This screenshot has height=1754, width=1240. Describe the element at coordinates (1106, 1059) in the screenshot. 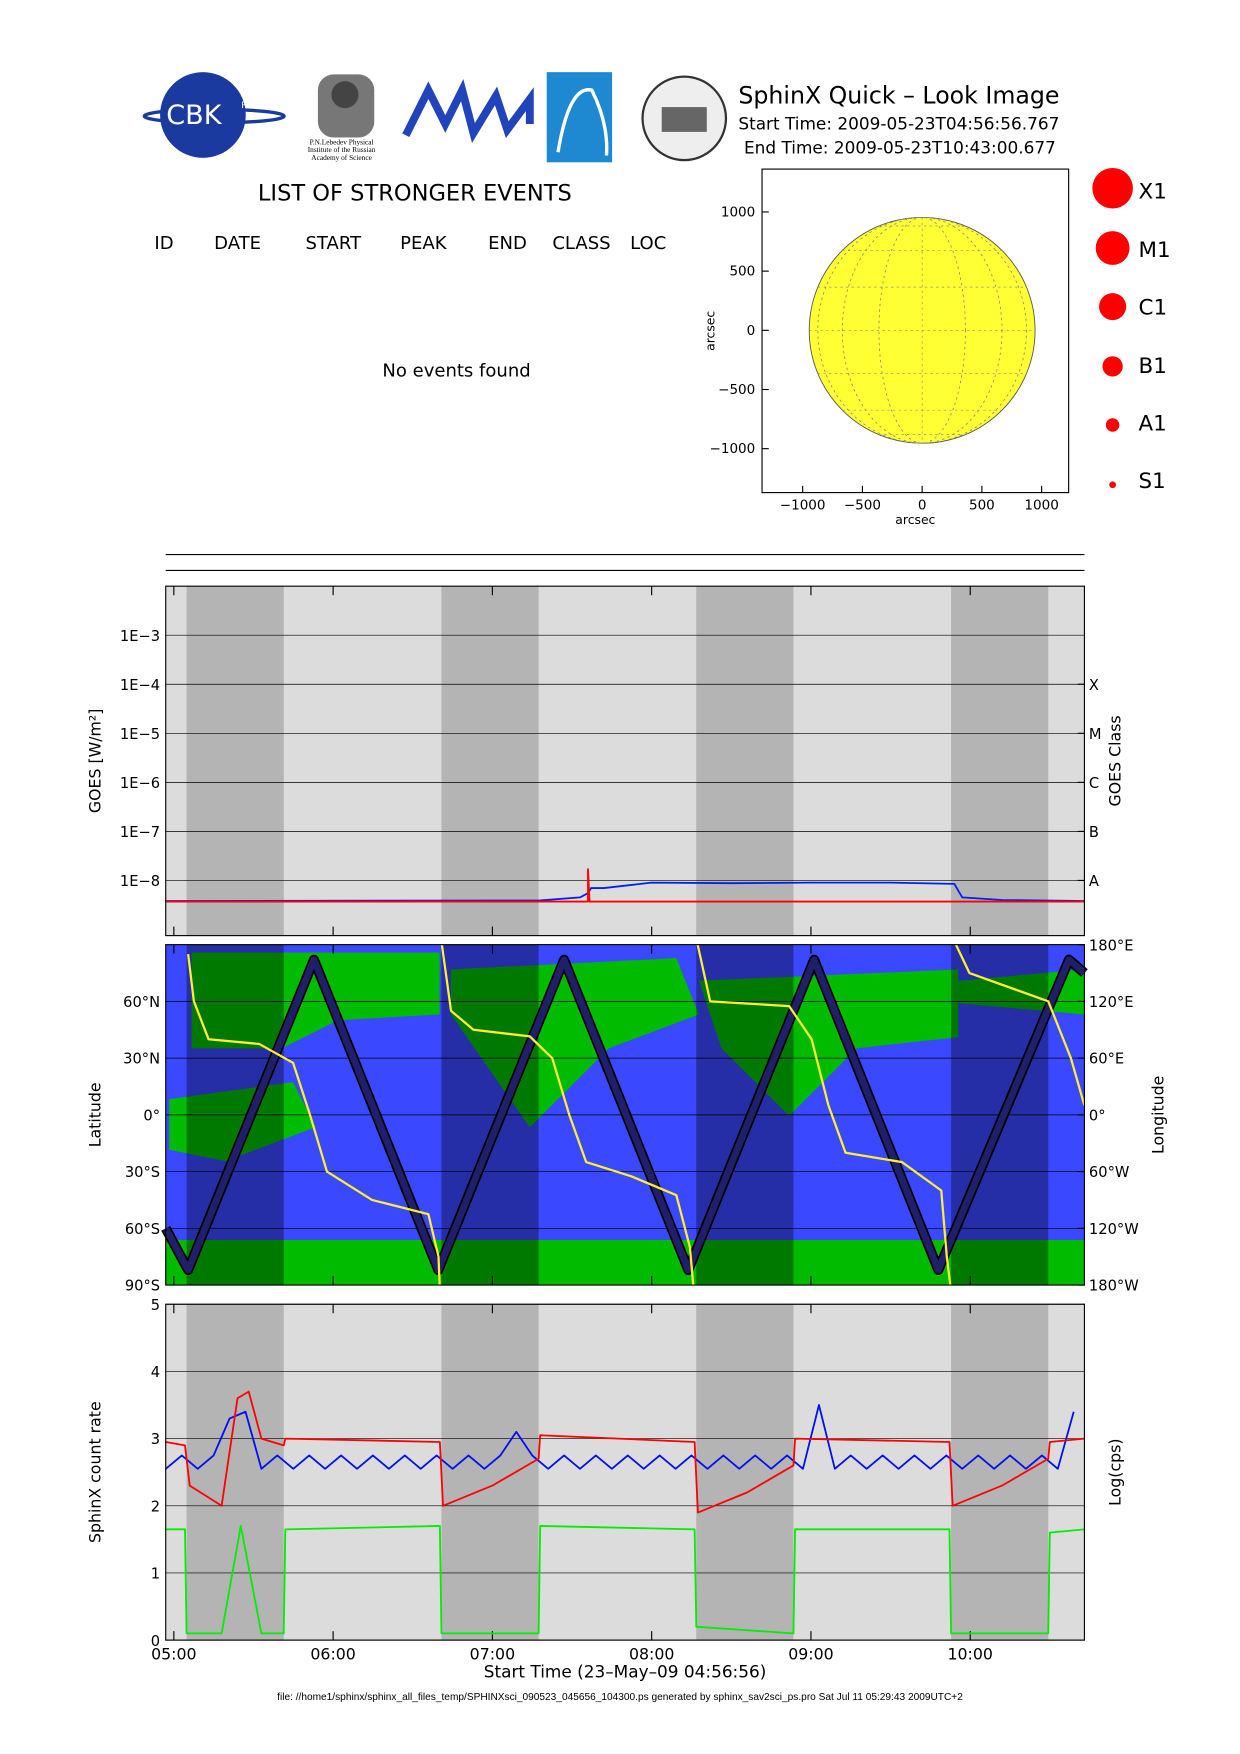

I see `y2-tick-label: 60°E` at that location.